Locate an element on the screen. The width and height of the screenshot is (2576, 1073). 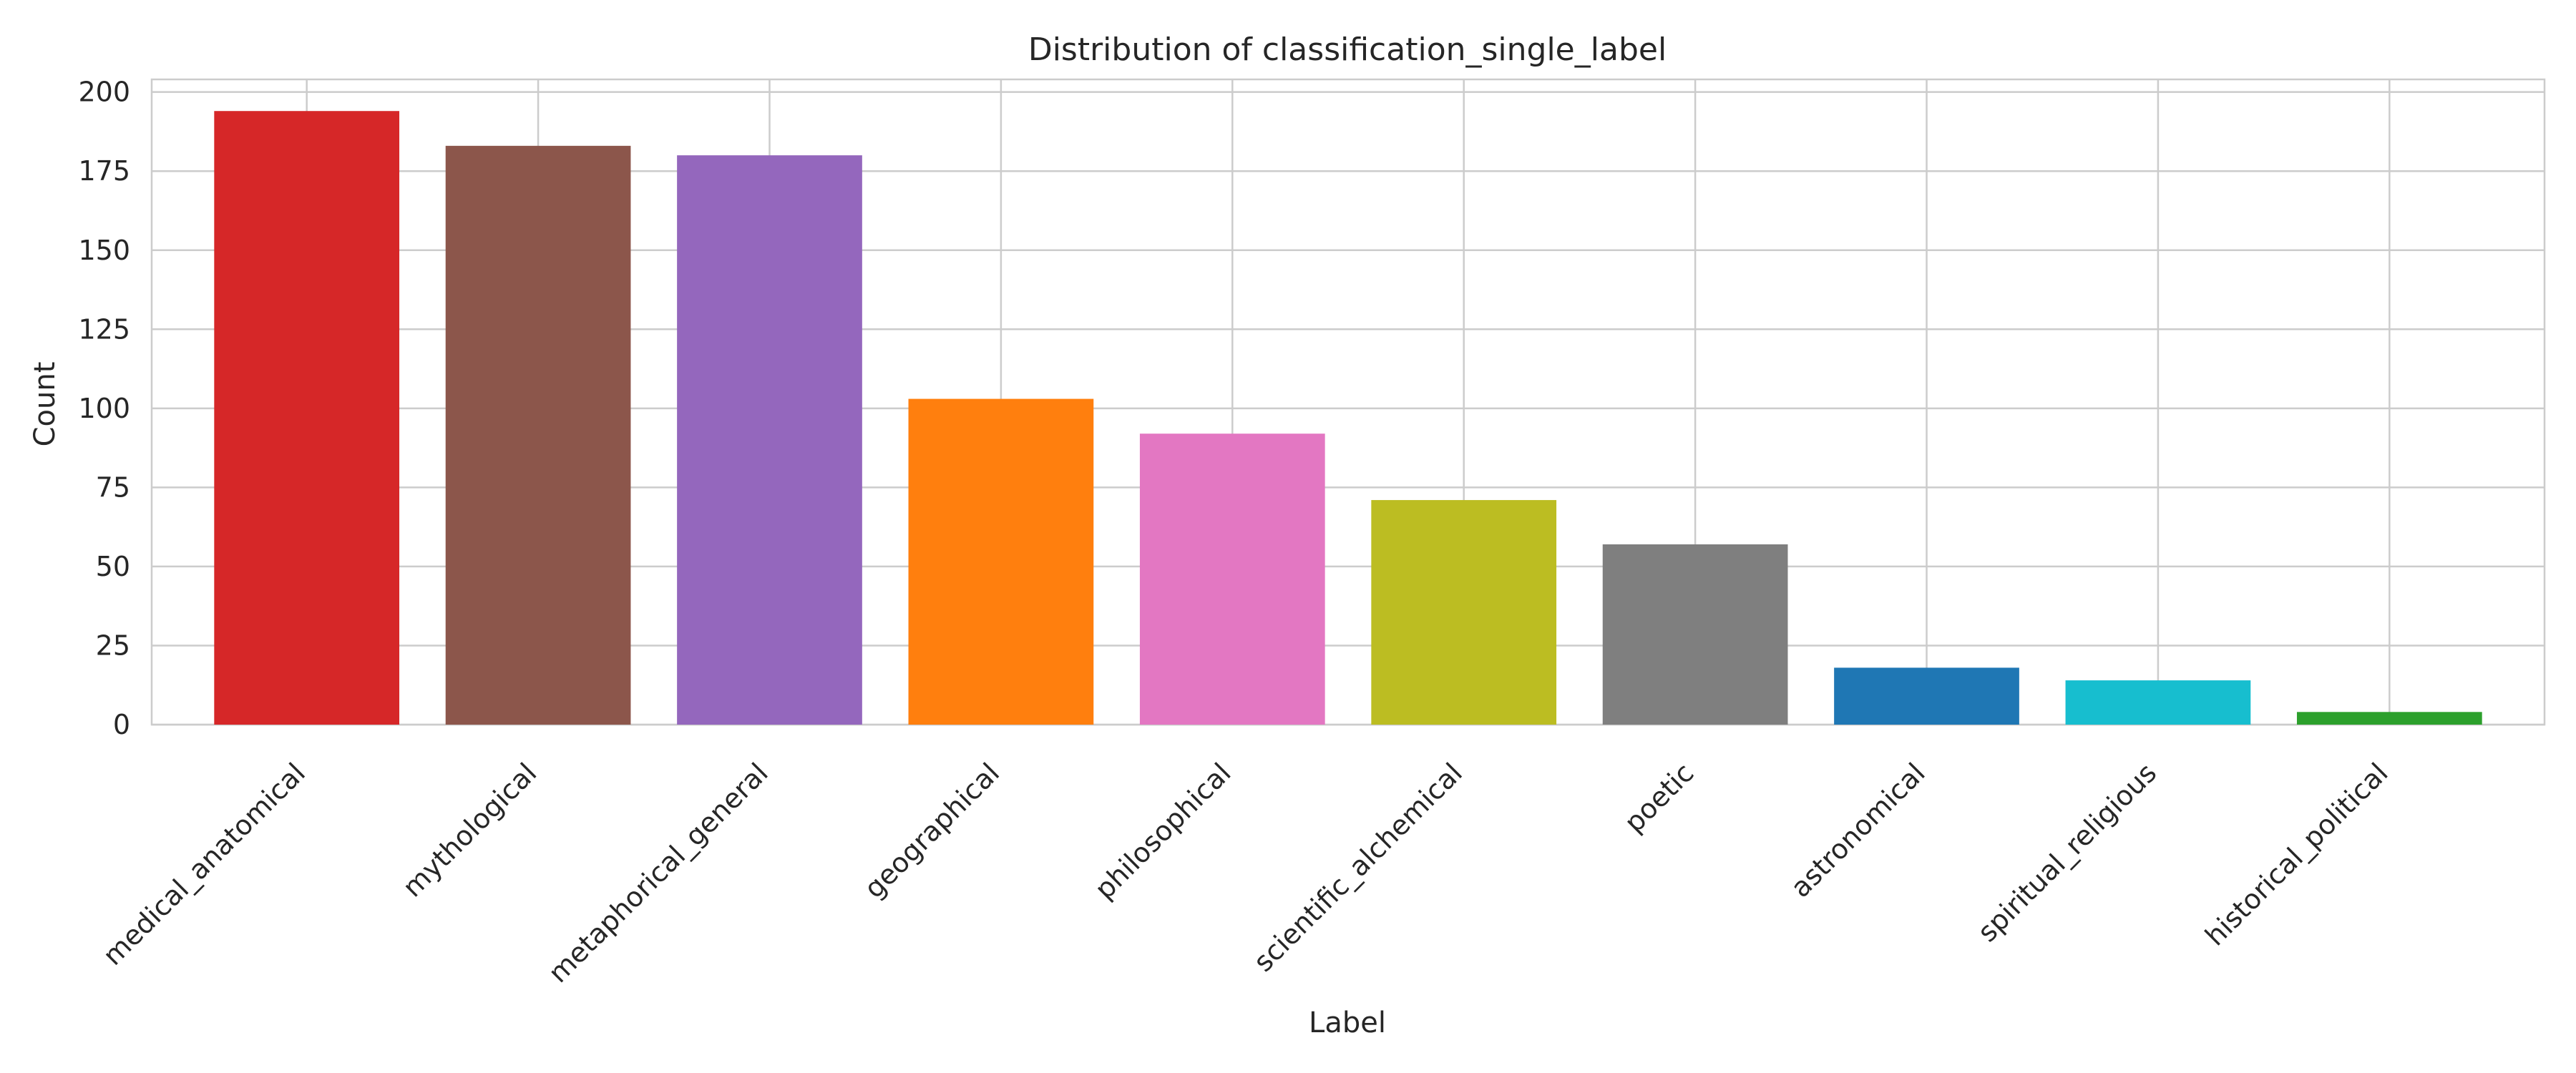
y-tick-label: 100 is located at coordinates (104, 408).